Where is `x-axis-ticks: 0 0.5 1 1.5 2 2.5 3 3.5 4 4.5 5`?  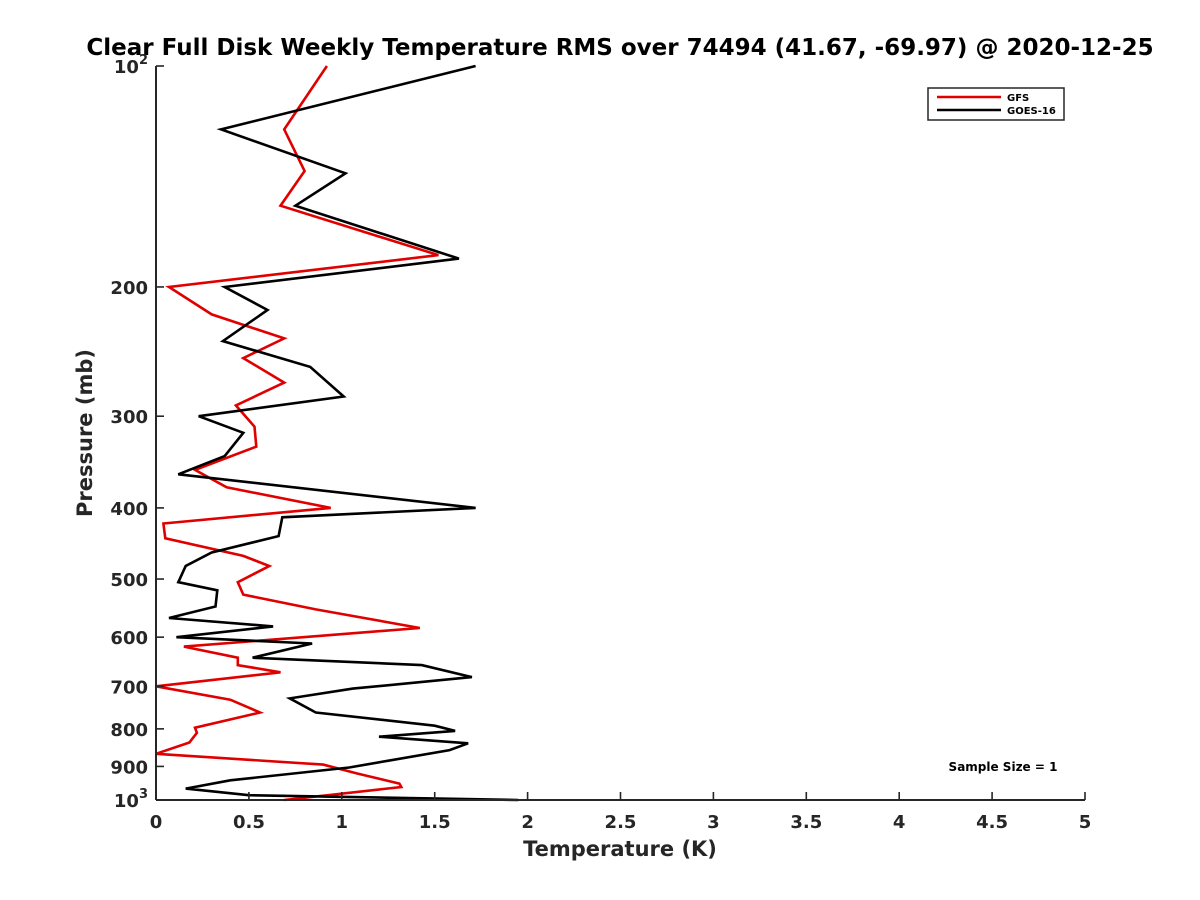 x-axis-ticks: 0 0.5 1 1.5 2 2.5 3 3.5 4 4.5 5 is located at coordinates (621, 812).